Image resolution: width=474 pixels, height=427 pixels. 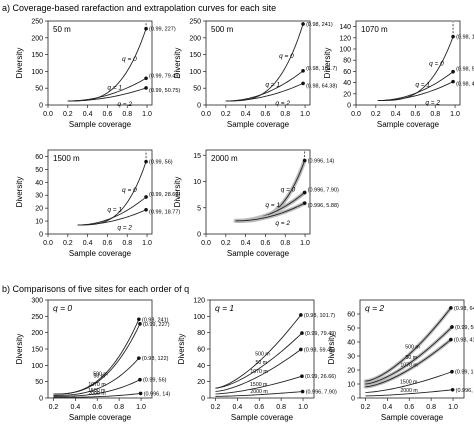 What do you see at coordinates (199, 208) in the screenshot?
I see `y-tick-label: 5` at bounding box center [199, 208].